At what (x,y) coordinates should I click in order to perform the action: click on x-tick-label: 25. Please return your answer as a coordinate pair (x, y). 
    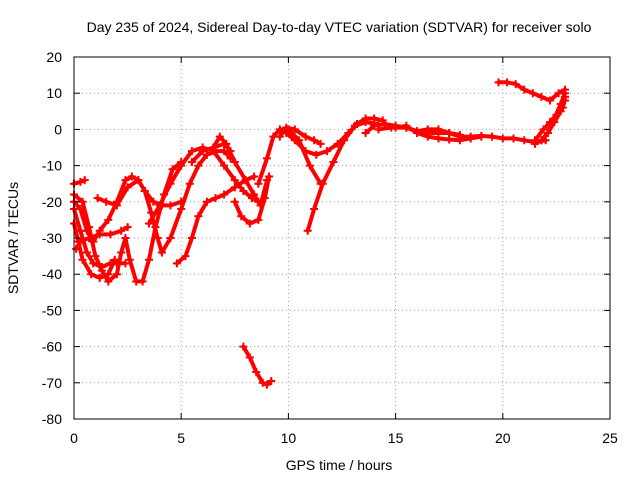
    Looking at the image, I should click on (610, 438).